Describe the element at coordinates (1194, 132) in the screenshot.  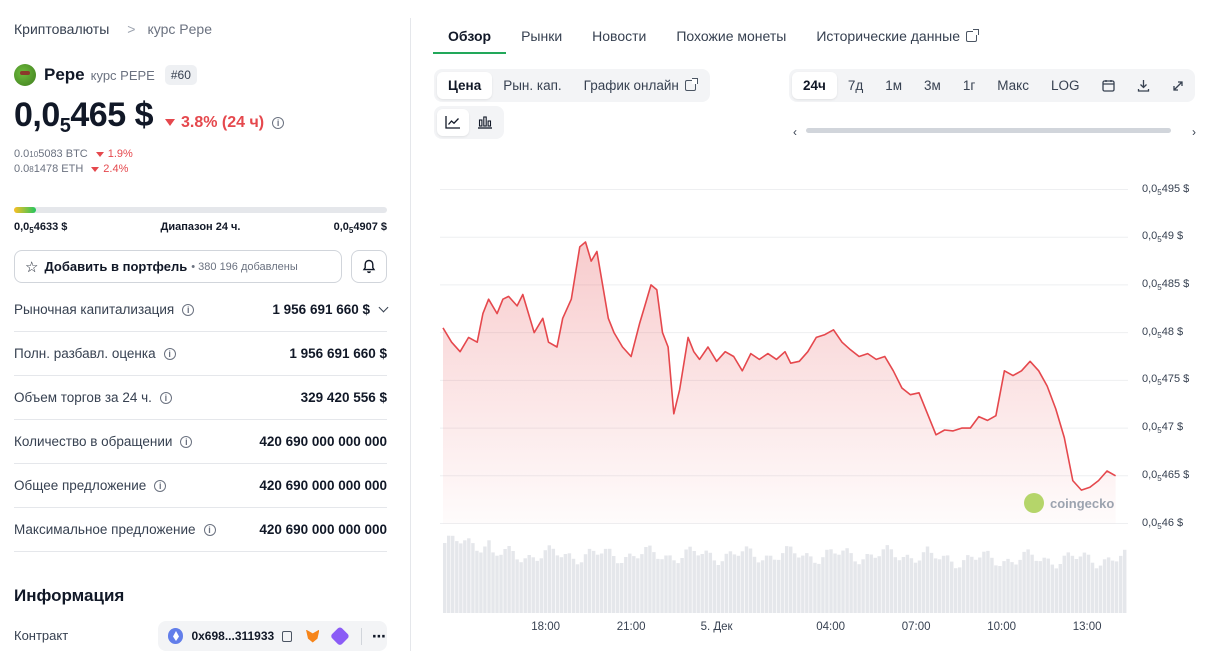
I see `scroll-right-icon: ›` at that location.